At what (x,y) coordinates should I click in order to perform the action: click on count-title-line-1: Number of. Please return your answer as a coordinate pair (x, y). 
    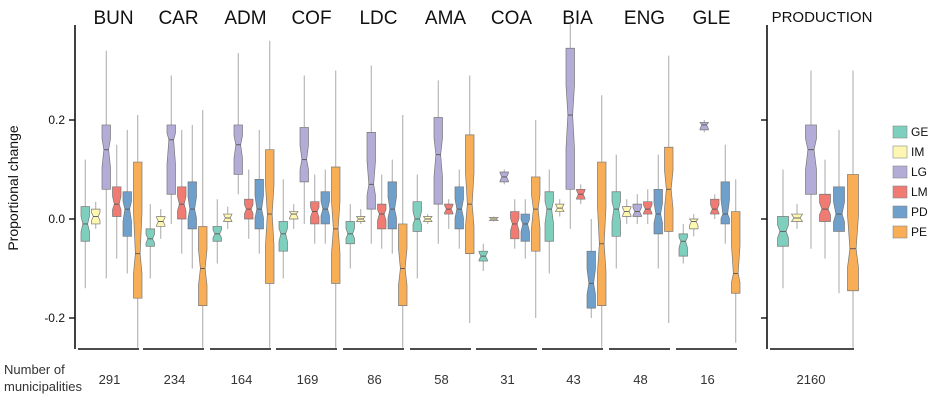
    Looking at the image, I should click on (34, 369).